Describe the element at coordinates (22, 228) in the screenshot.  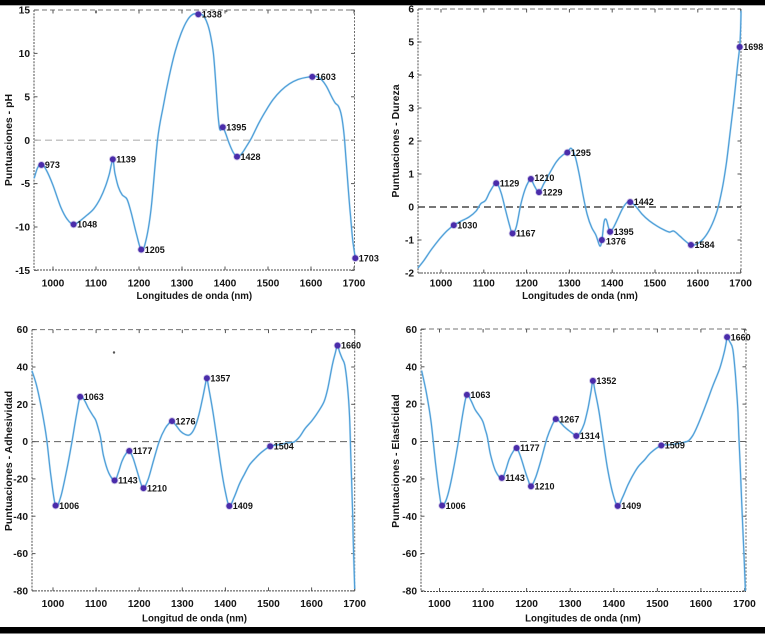
I see `svg-text: -10` at that location.